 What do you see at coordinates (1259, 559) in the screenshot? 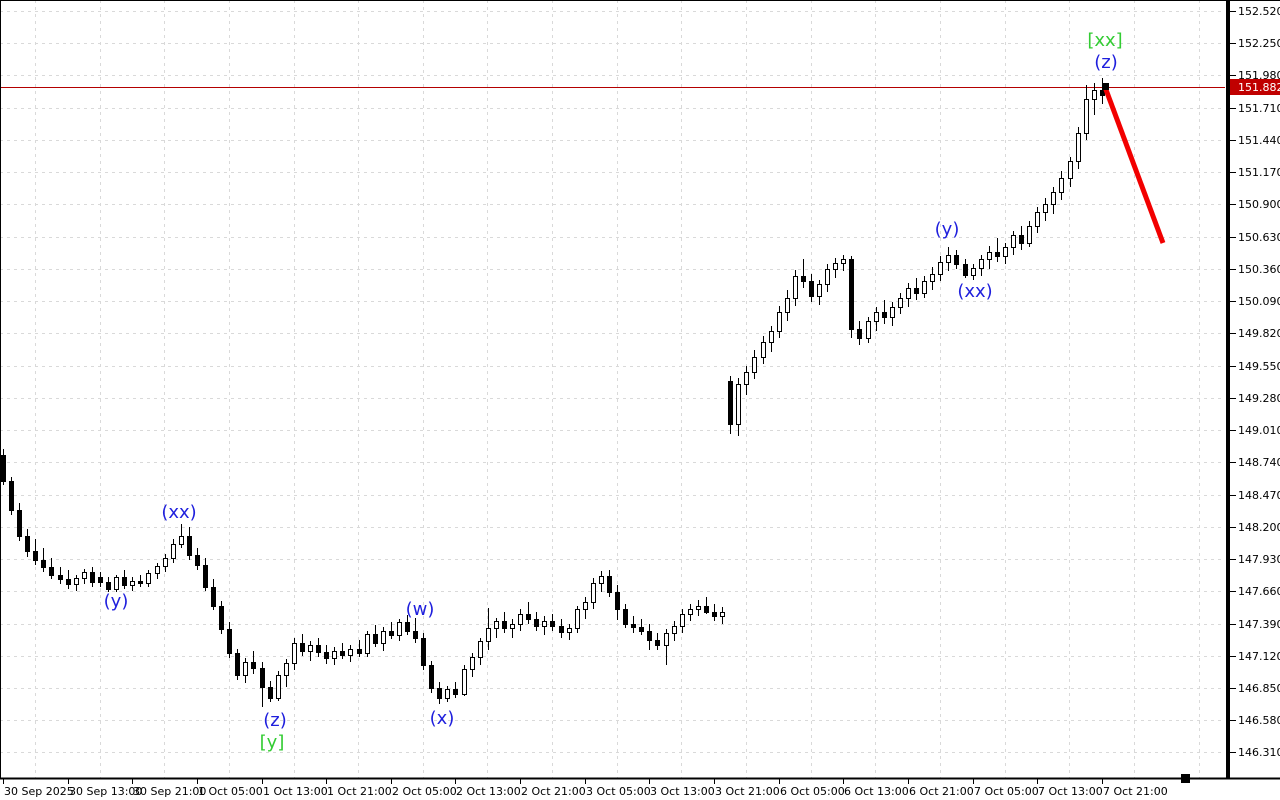
I see `price-tick-label: 147.930` at bounding box center [1259, 559].